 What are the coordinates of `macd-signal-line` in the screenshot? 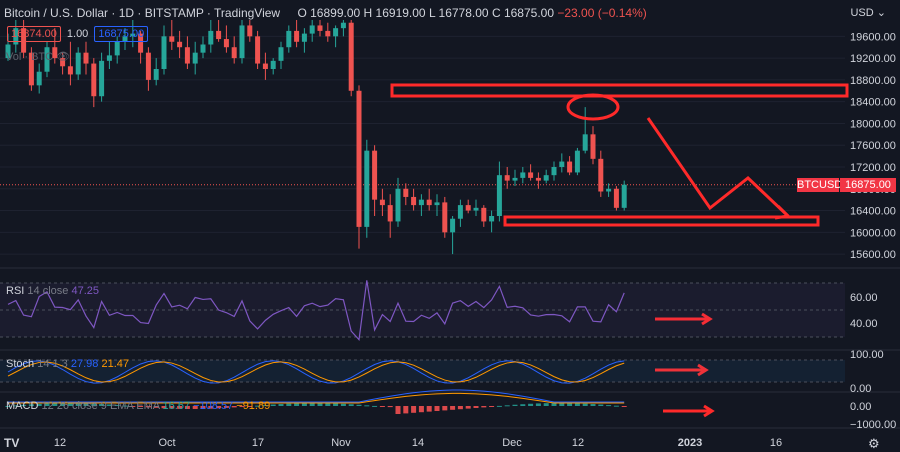 It's located at (316, 398).